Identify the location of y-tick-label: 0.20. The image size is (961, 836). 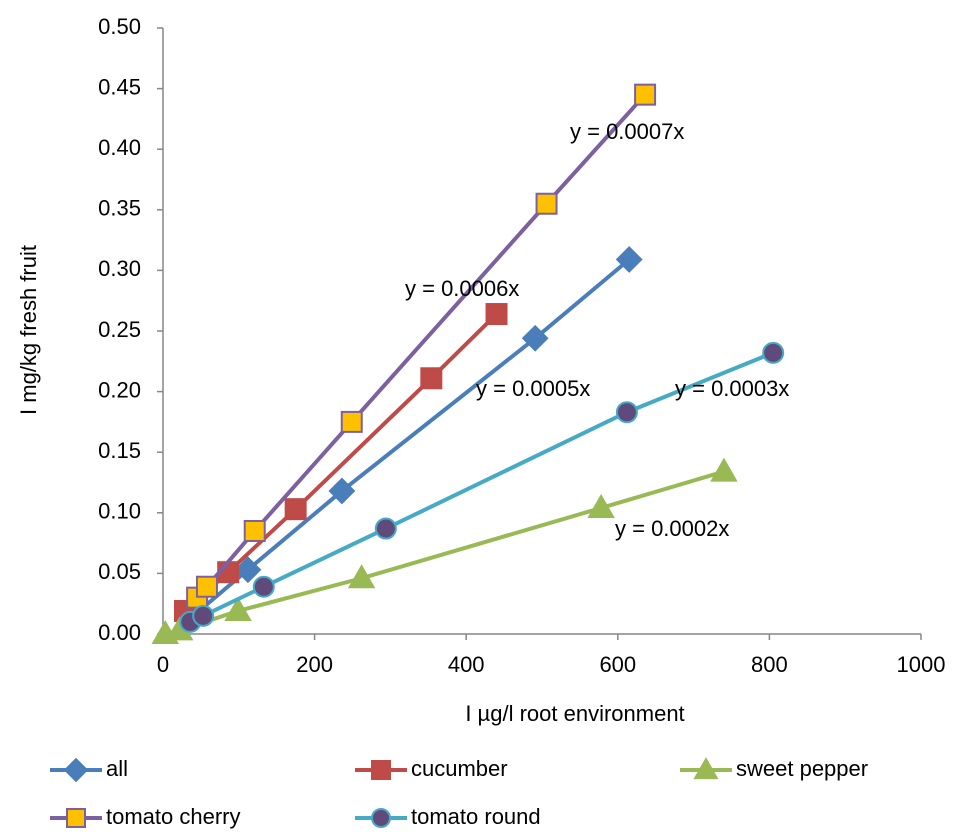
(119, 389).